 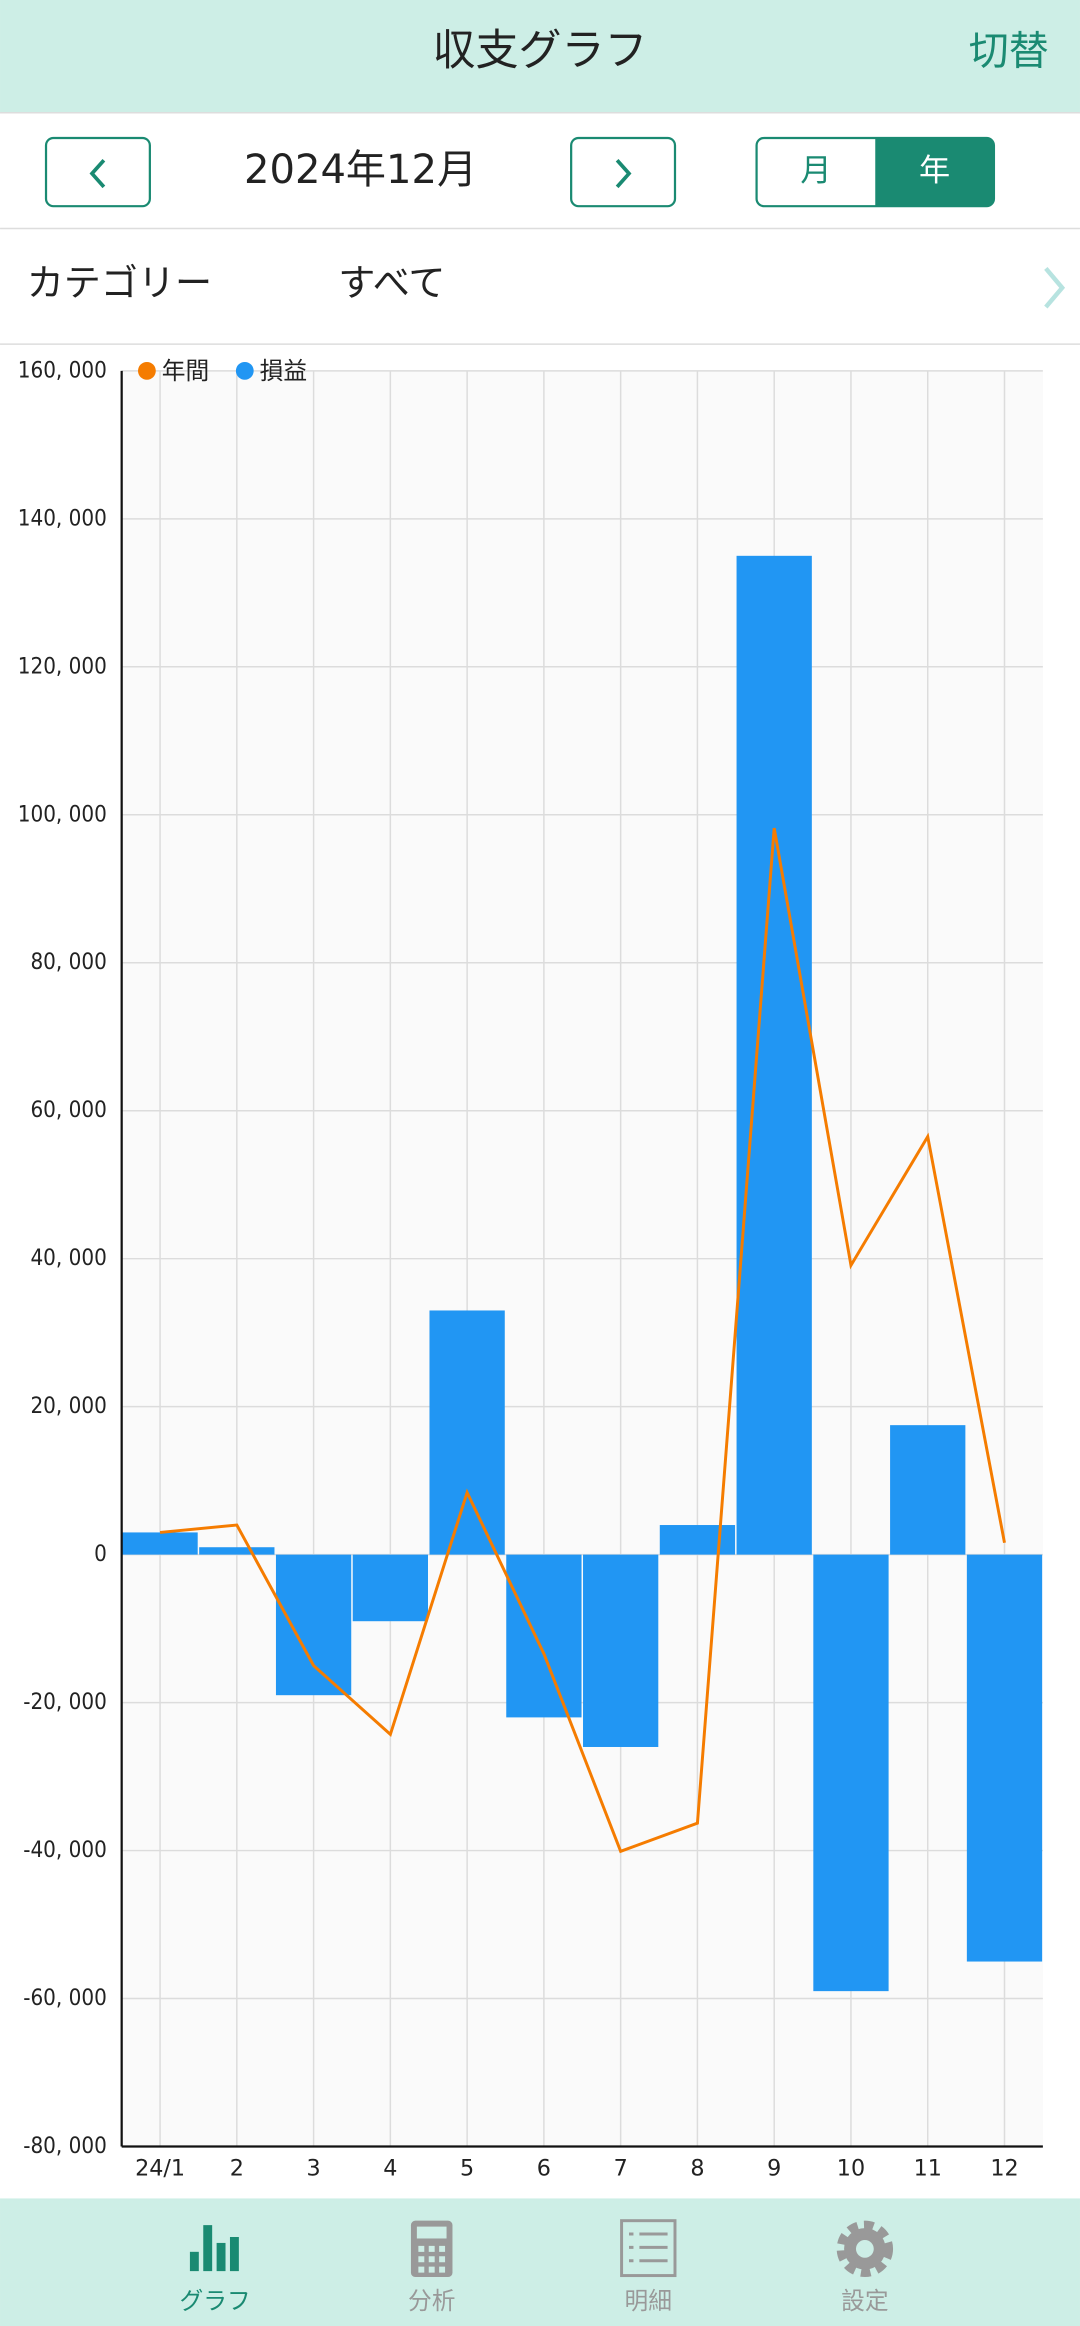 I want to click on header-bar, so click(x=540, y=56).